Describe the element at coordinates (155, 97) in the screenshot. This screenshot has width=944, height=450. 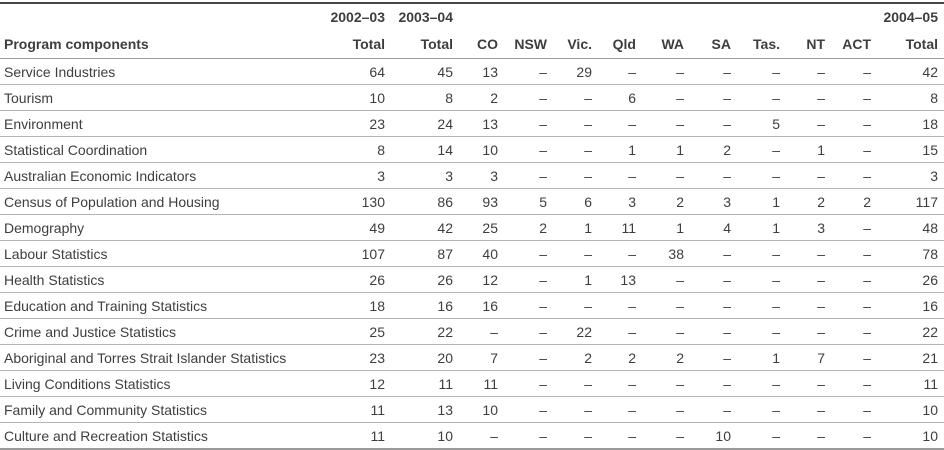
I see `row-label: Tourism` at that location.